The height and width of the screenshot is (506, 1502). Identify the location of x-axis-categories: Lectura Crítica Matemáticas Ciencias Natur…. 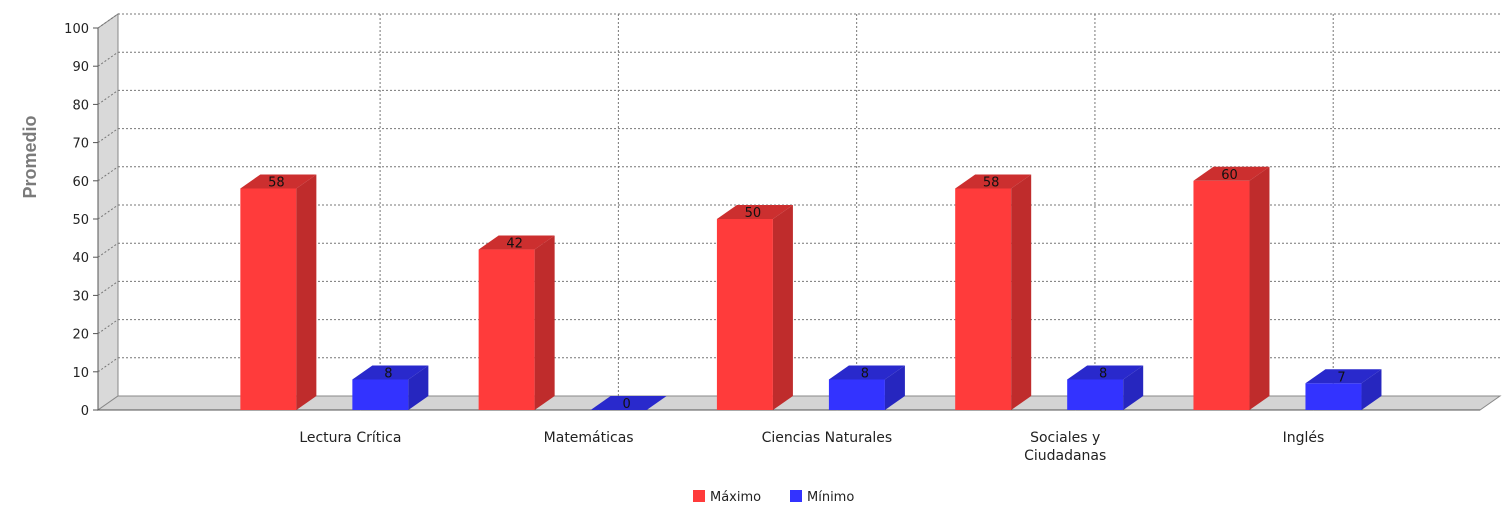
(811, 447).